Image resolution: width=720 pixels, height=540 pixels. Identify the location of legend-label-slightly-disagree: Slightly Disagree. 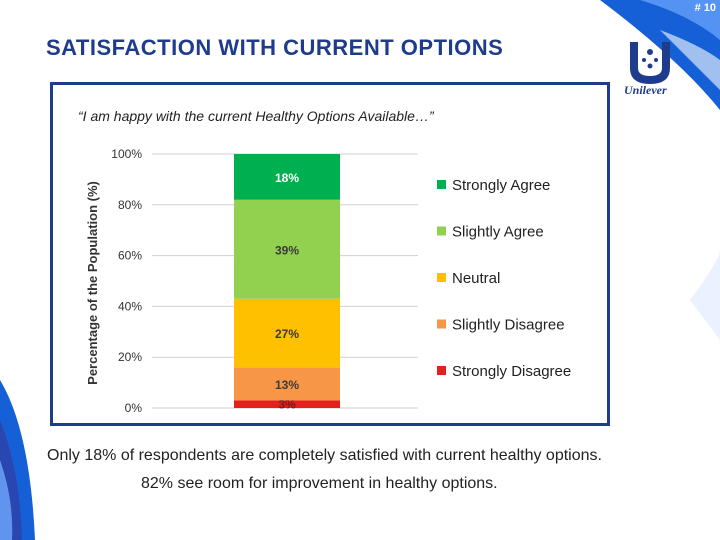
(508, 325).